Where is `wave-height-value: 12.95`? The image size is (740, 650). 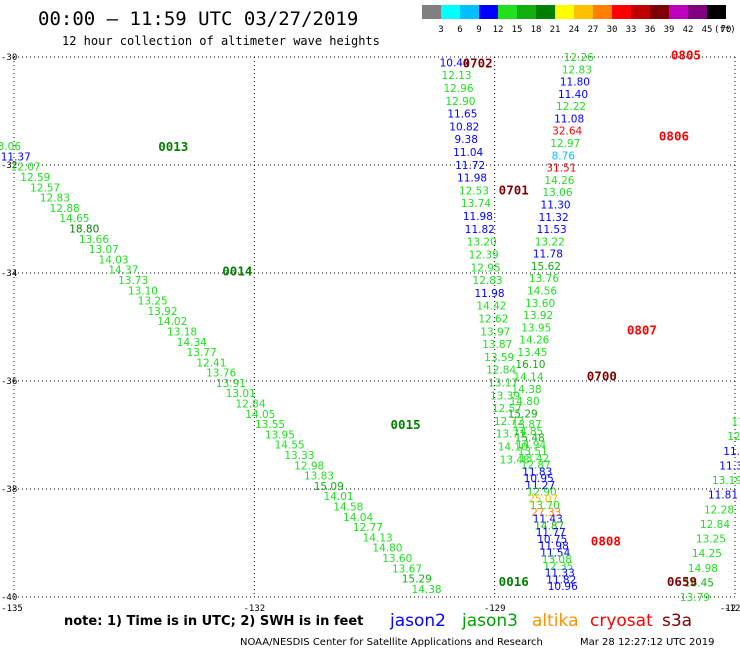 wave-height-value: 12.95 is located at coordinates (486, 268).